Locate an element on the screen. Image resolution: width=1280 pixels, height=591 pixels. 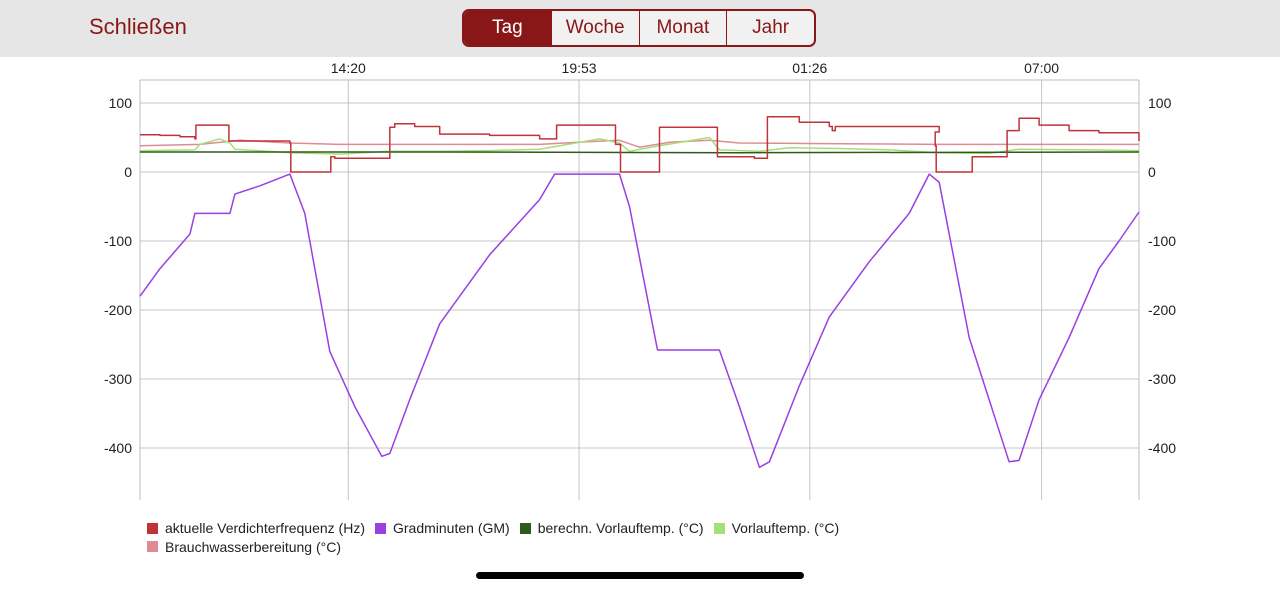
home-indicator is located at coordinates (640, 575).